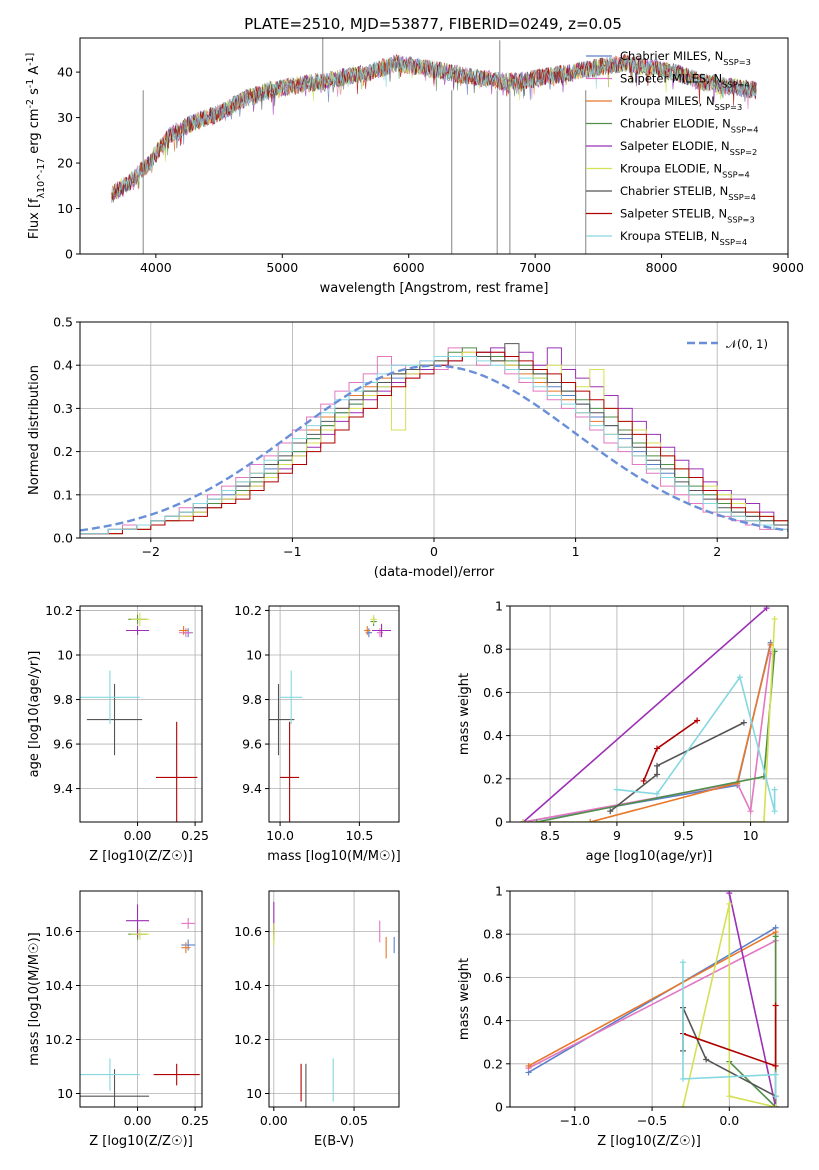 Image resolution: width=819 pixels, height=1170 pixels. What do you see at coordinates (550, 835) in the screenshot?
I see `x-tick-label: 8.5` at bounding box center [550, 835].